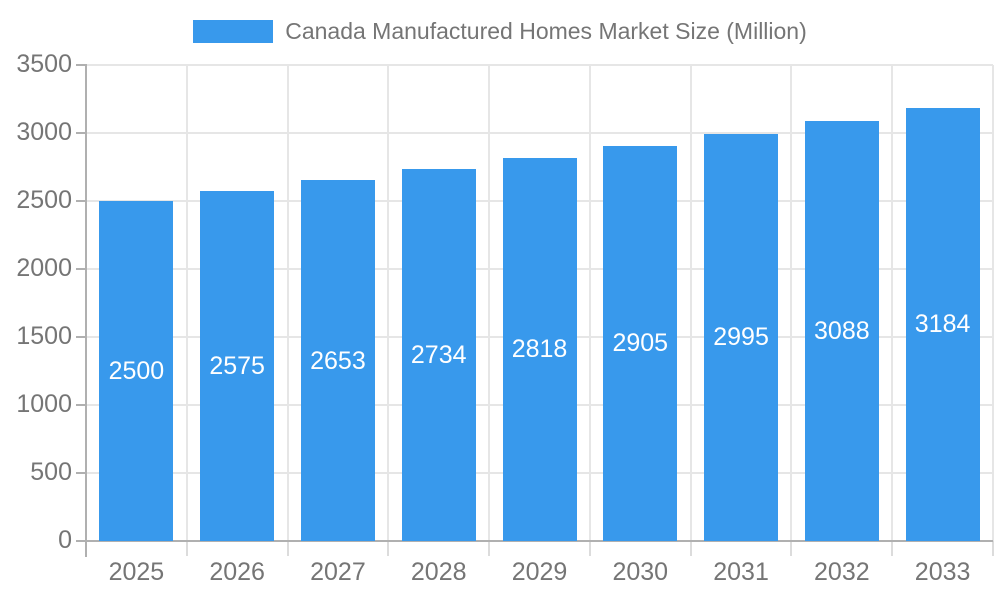  Describe the element at coordinates (438, 572) in the screenshot. I see `x-axis-tick-label: 2028` at that location.